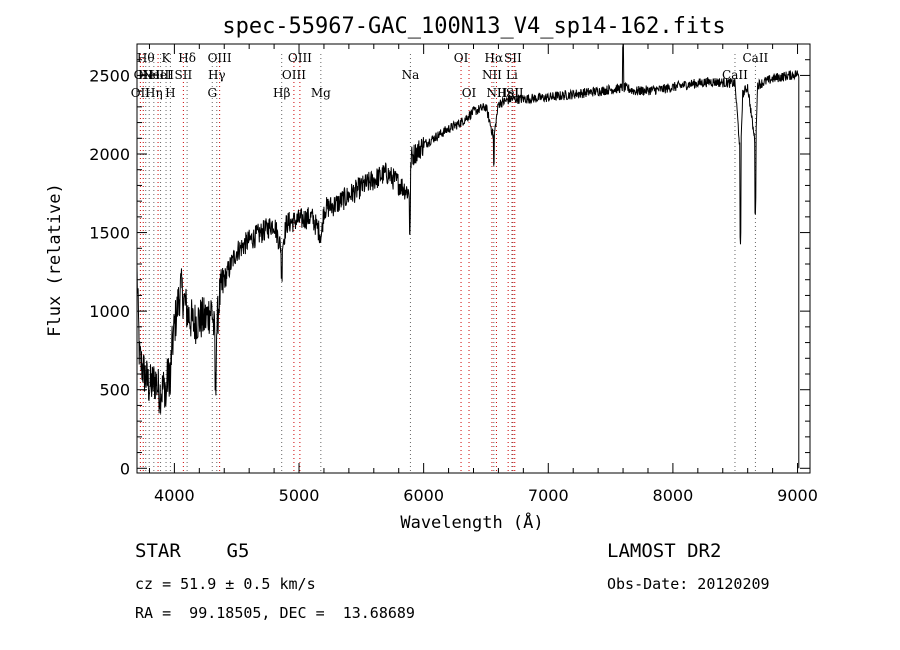  I want to click on x-tick-label-7000: 7000, so click(548, 495).